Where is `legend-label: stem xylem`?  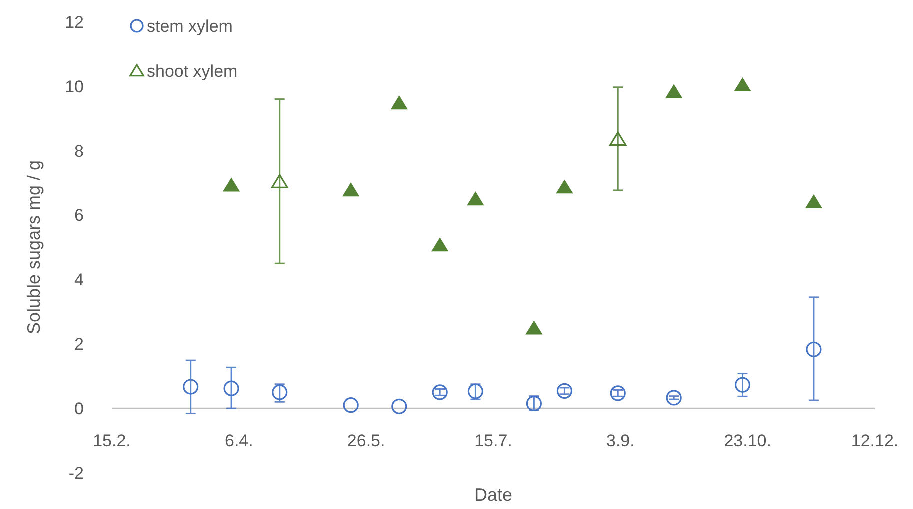 legend-label: stem xylem is located at coordinates (190, 26).